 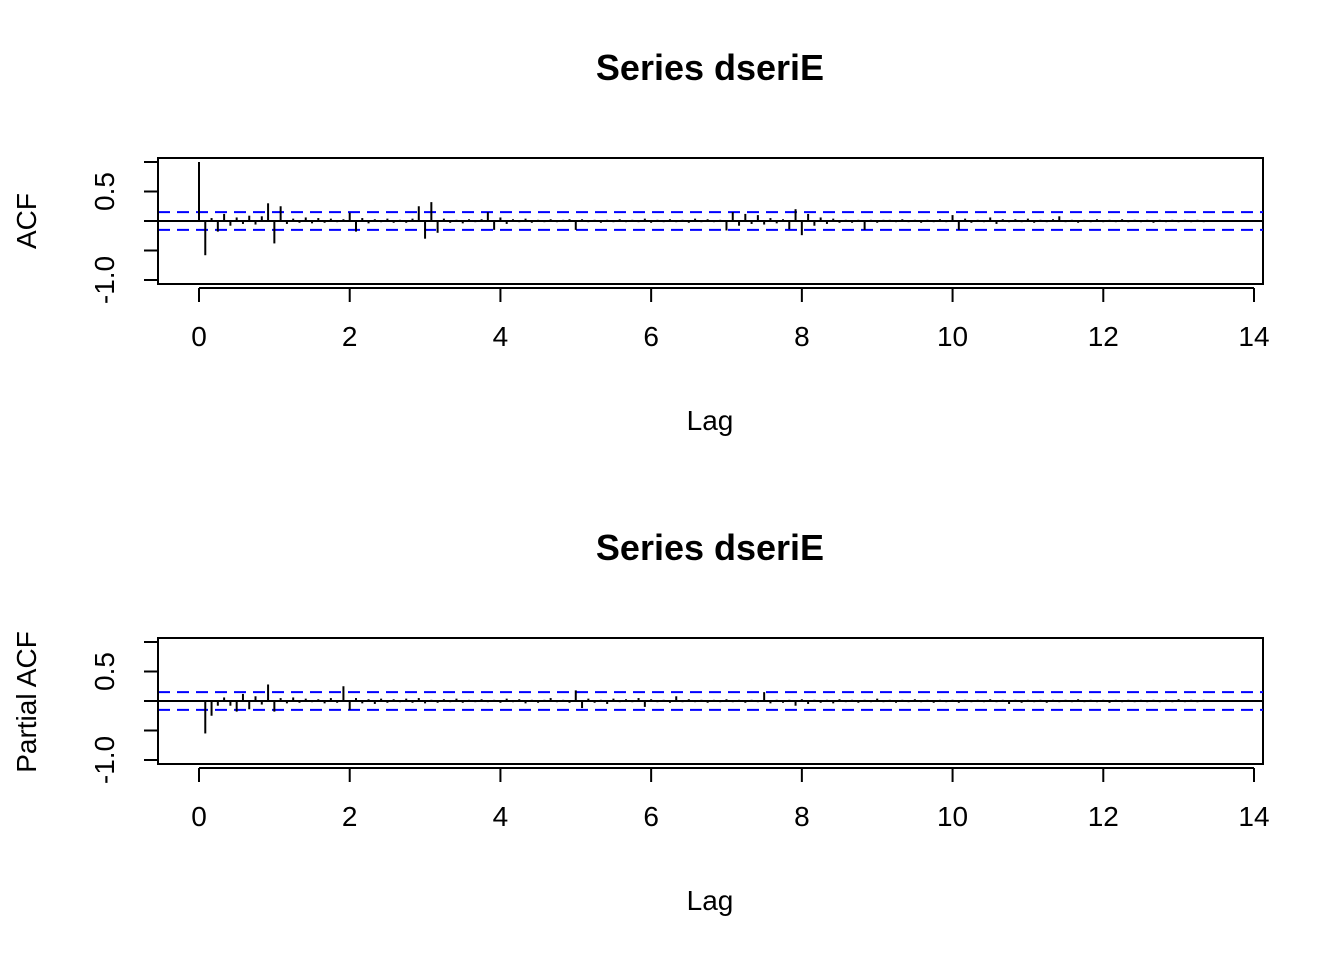 What do you see at coordinates (501, 816) in the screenshot?
I see `pacf-x-tick-label: 4` at bounding box center [501, 816].